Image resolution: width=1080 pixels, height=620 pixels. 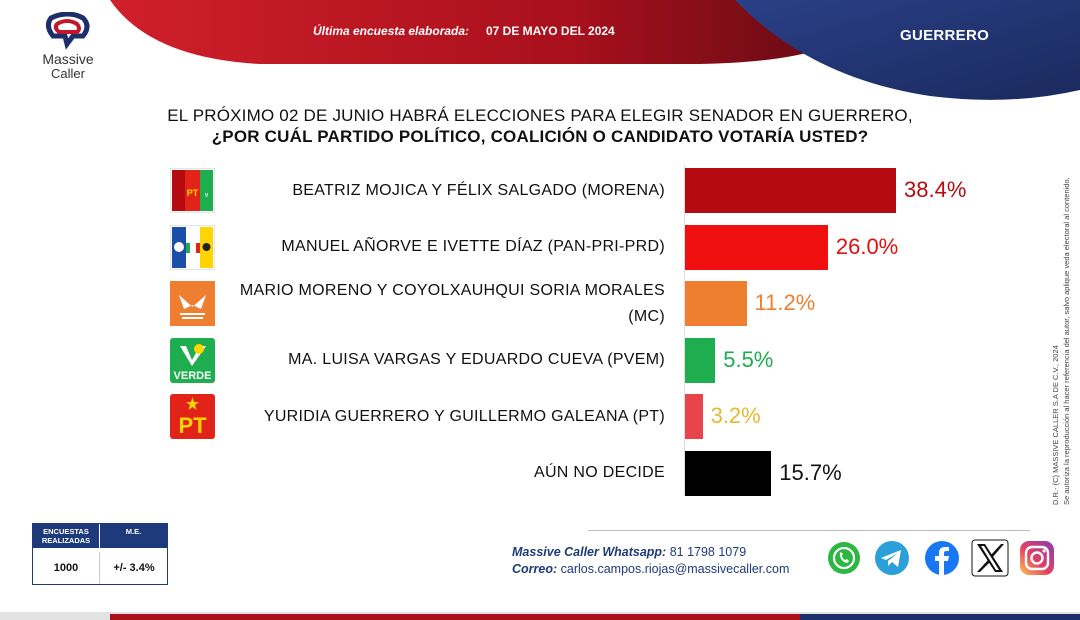 I want to click on value-label: 11.2%, so click(x=785, y=302).